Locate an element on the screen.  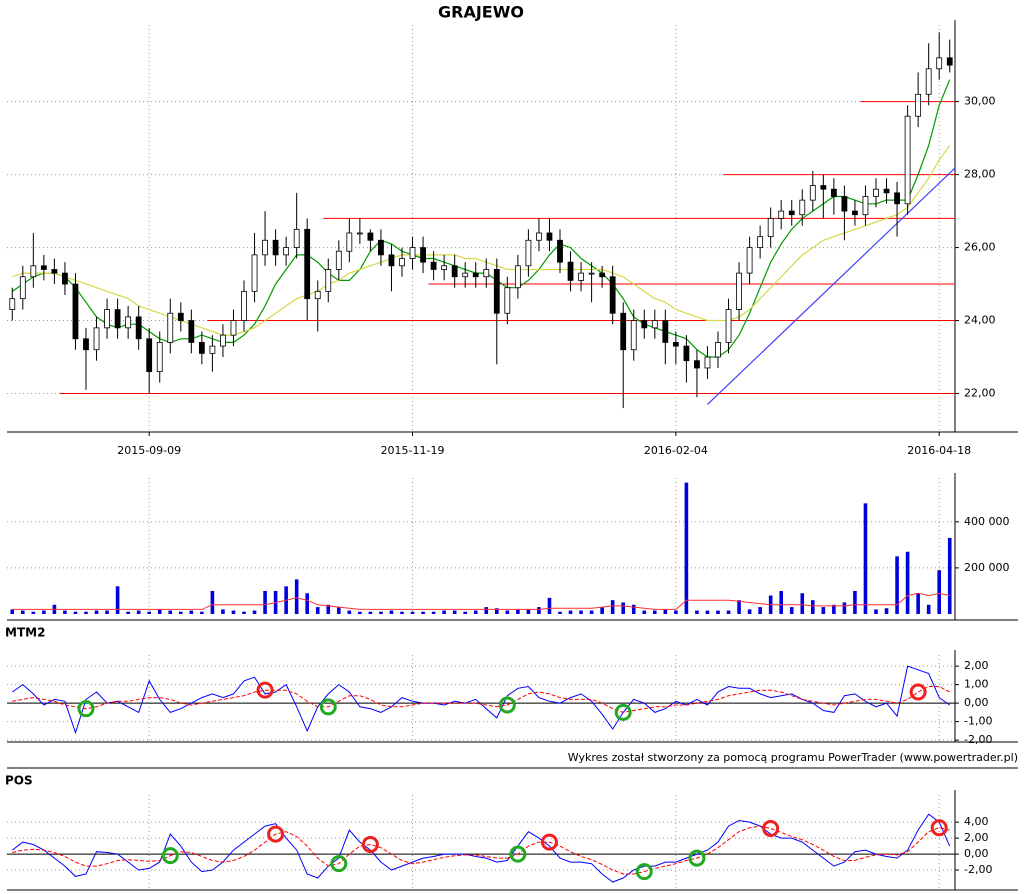
y-tick-label: 1,00 is located at coordinates (976, 684).